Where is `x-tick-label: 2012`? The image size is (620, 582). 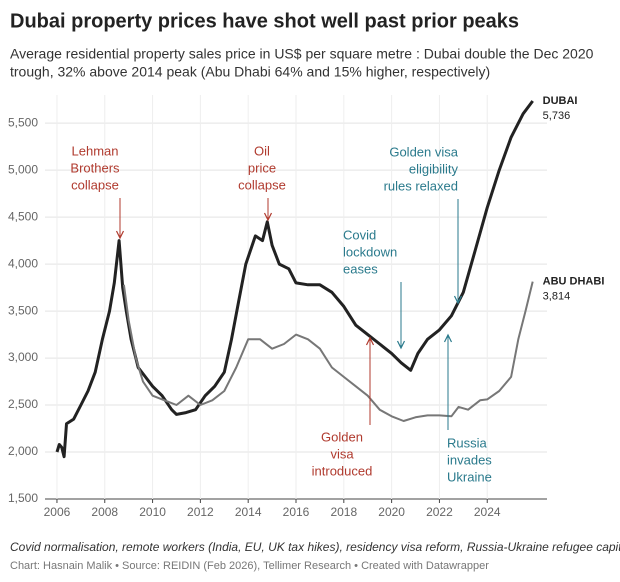
x-tick-label: 2012 is located at coordinates (200, 512).